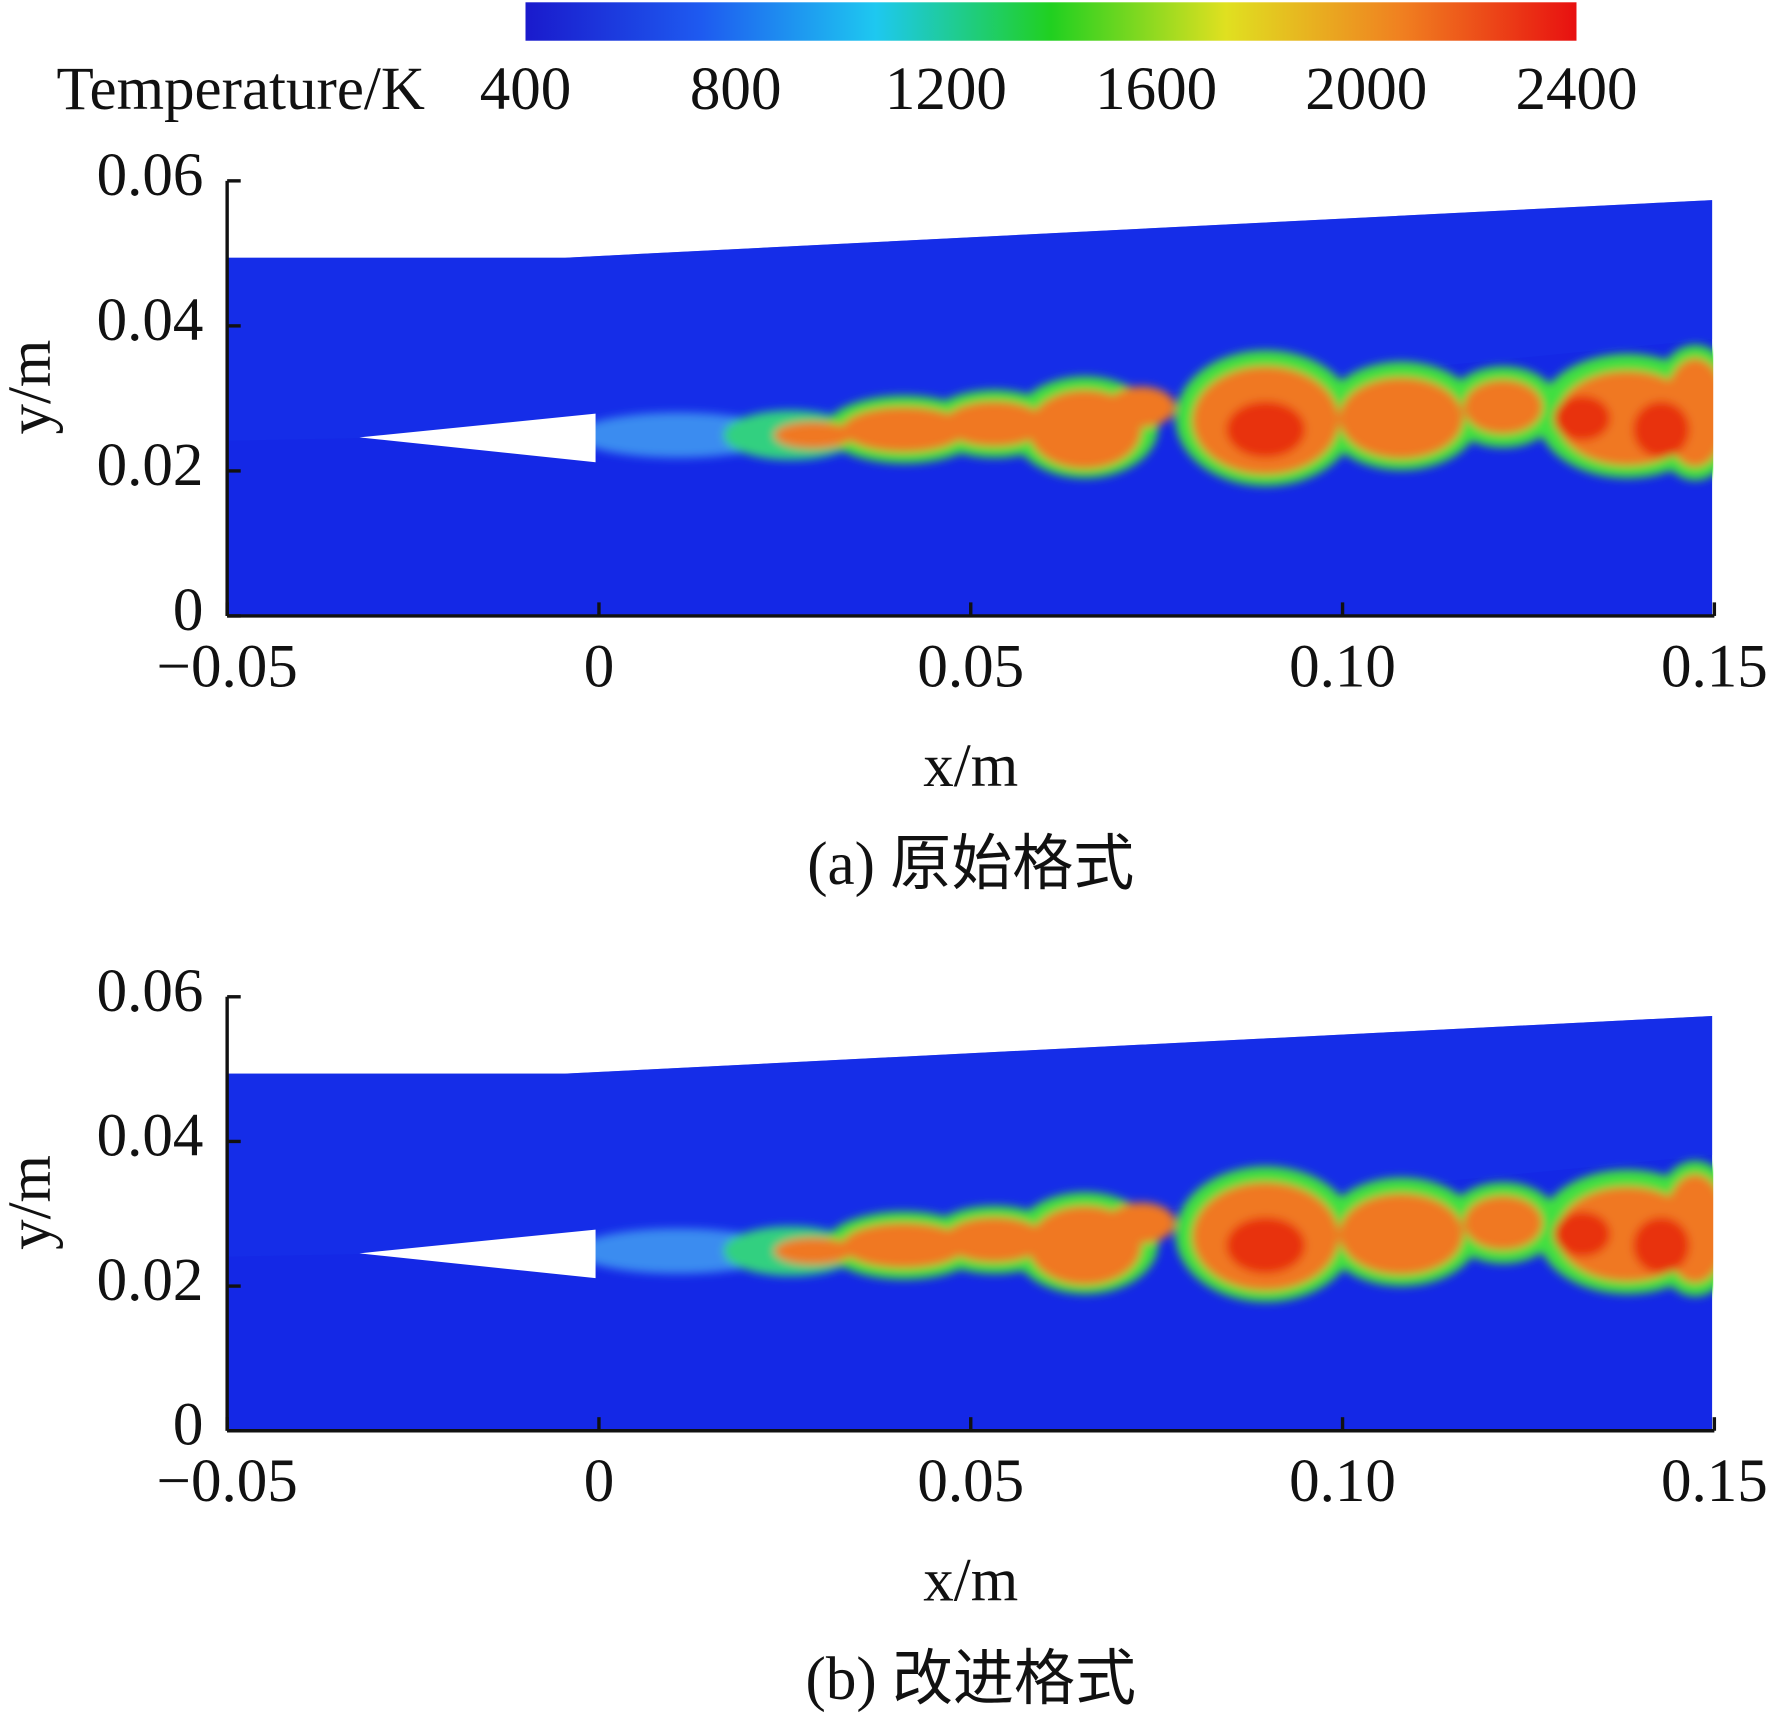 This screenshot has height=1728, width=1772. I want to click on panel-caption: (a) 原始格式, so click(970, 864).